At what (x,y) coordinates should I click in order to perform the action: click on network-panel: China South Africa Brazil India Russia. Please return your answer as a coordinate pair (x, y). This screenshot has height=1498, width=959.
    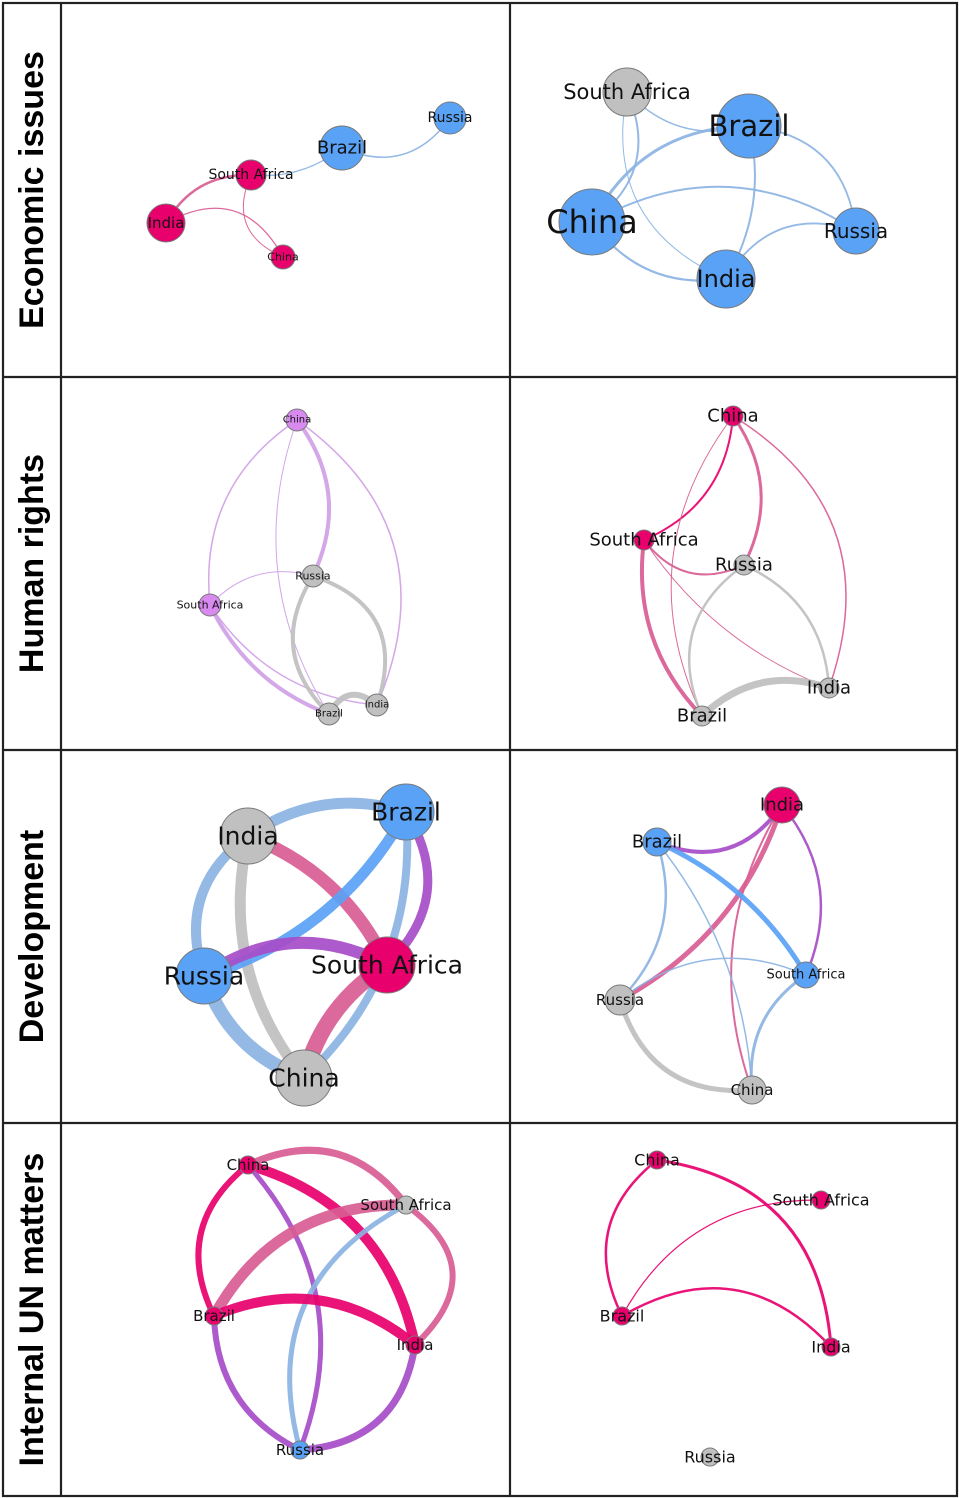
    Looking at the image, I should click on (324, 1303).